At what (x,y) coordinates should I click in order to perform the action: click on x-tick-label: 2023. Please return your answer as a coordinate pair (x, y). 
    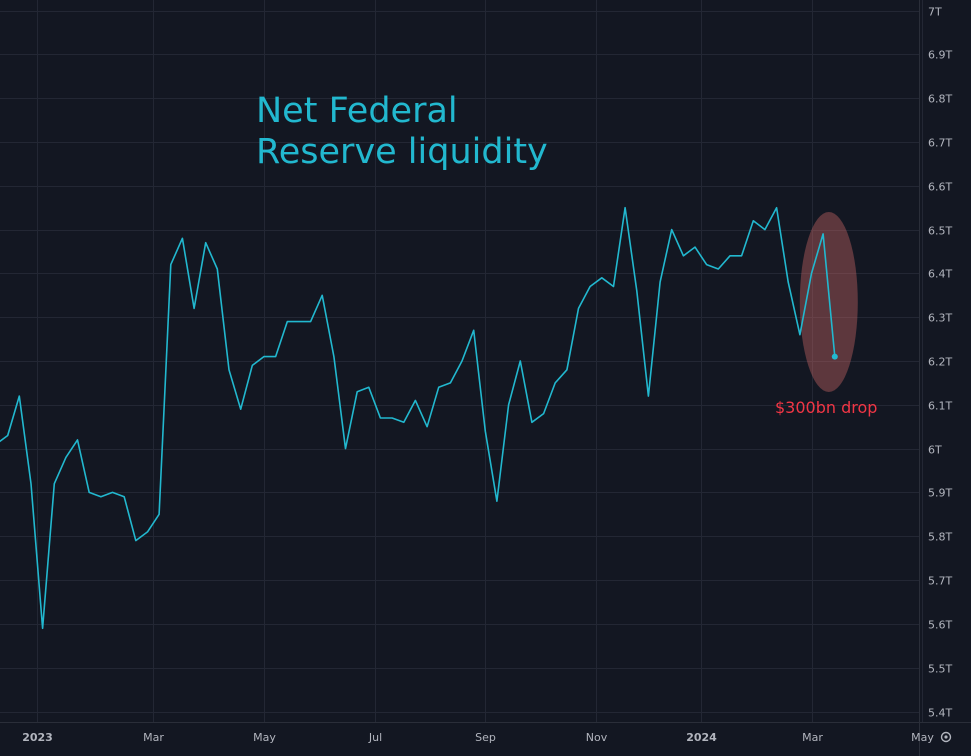
    Looking at the image, I should click on (37, 737).